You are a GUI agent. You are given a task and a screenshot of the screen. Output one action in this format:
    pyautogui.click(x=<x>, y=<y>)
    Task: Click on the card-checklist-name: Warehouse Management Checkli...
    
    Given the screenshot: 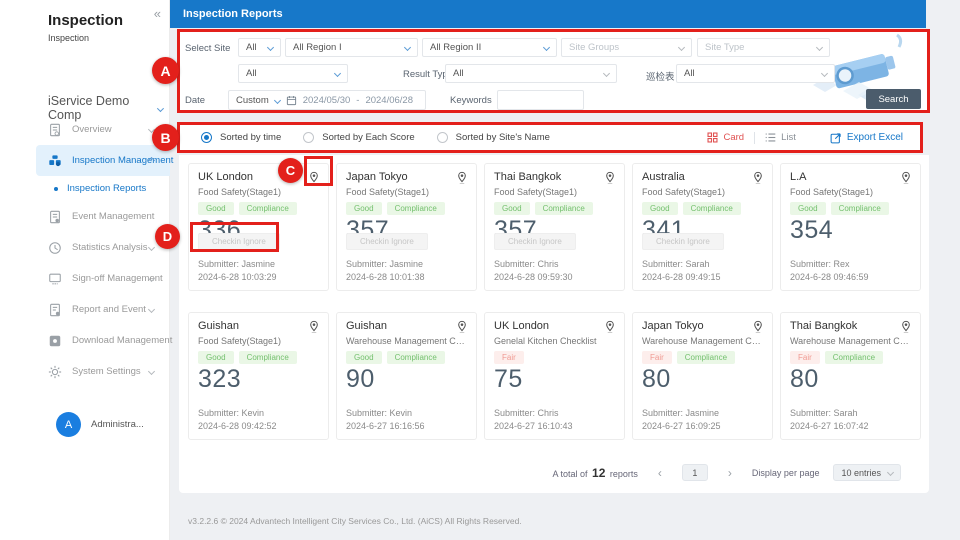 What is the action you would take?
    pyautogui.click(x=702, y=341)
    